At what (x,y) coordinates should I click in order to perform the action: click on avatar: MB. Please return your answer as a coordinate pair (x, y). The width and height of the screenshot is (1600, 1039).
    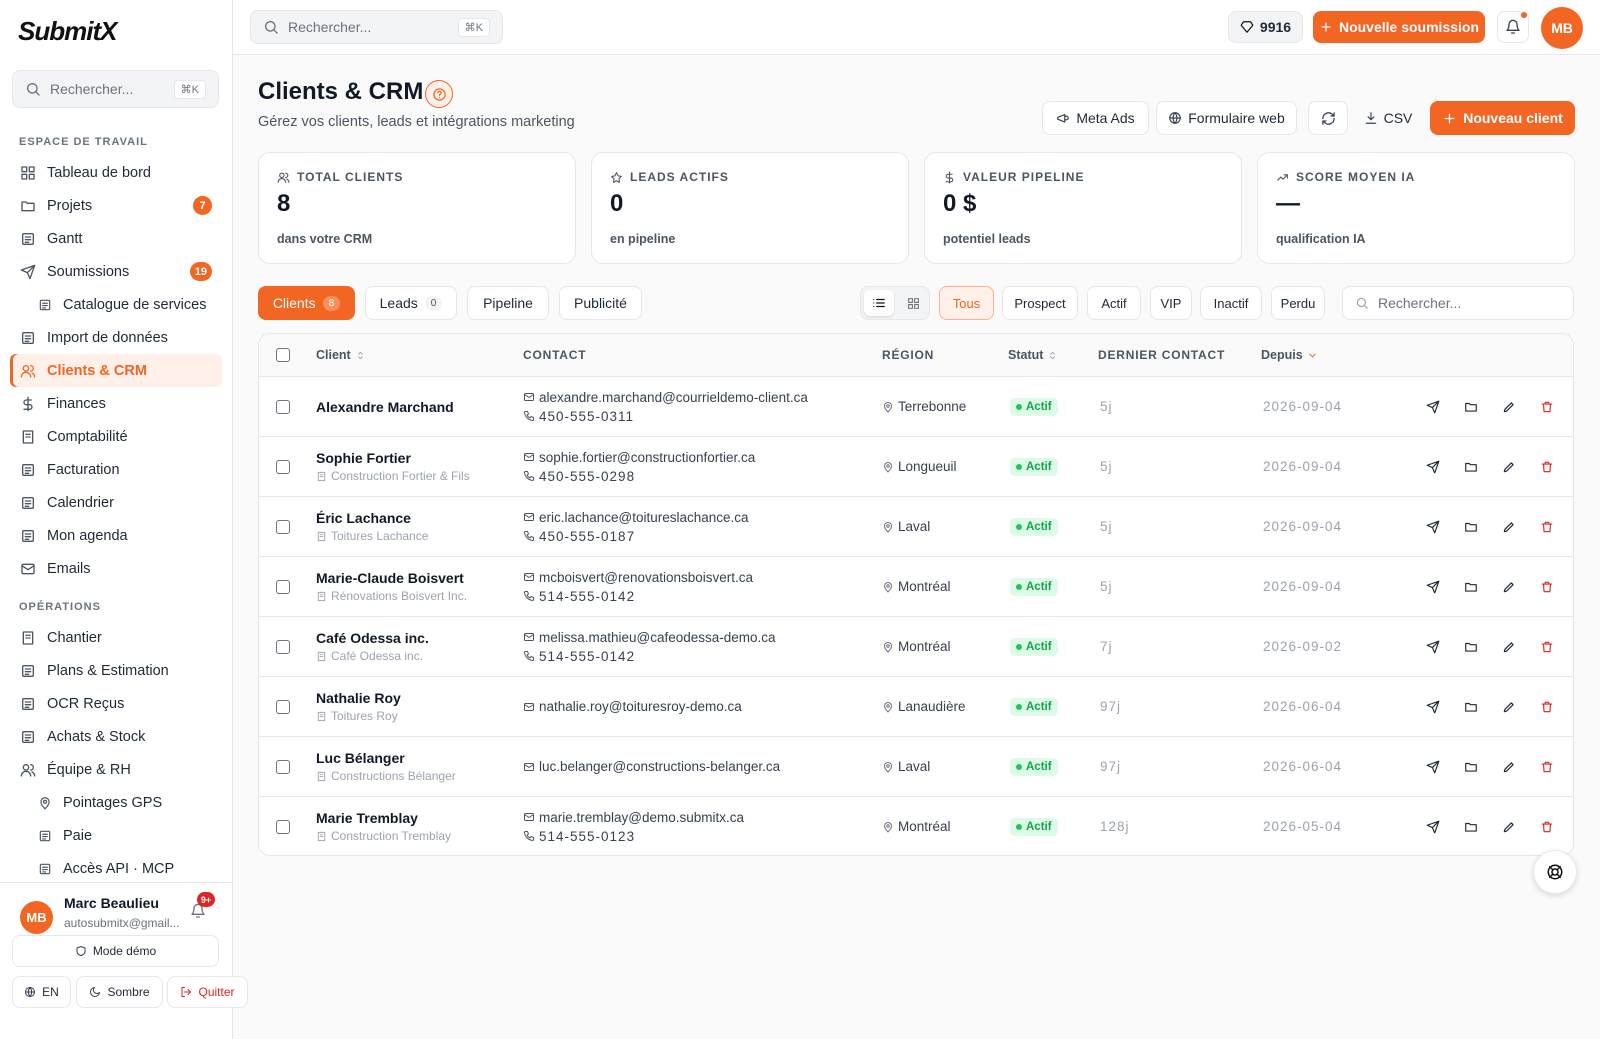
    Looking at the image, I should click on (1562, 28).